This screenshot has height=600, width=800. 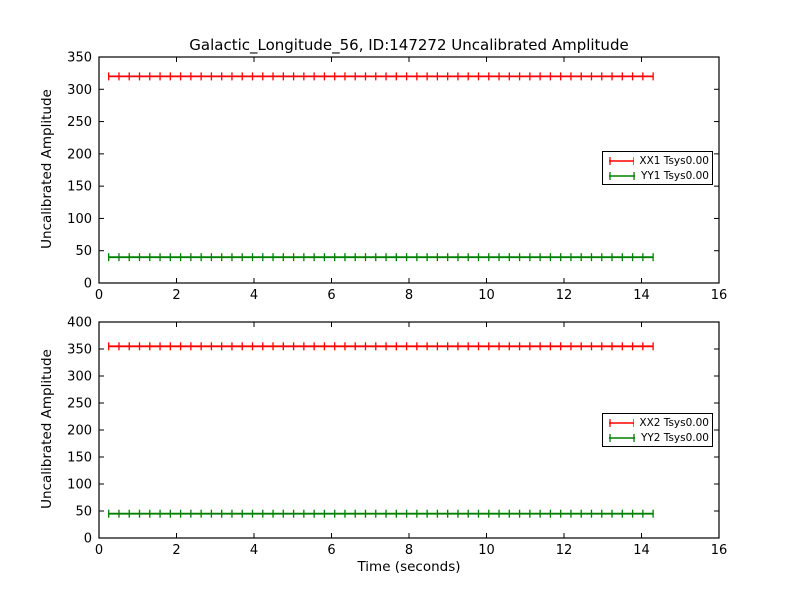 What do you see at coordinates (47, 169) in the screenshot?
I see `y-axis-label-top: Uncalibrated Amplitude` at bounding box center [47, 169].